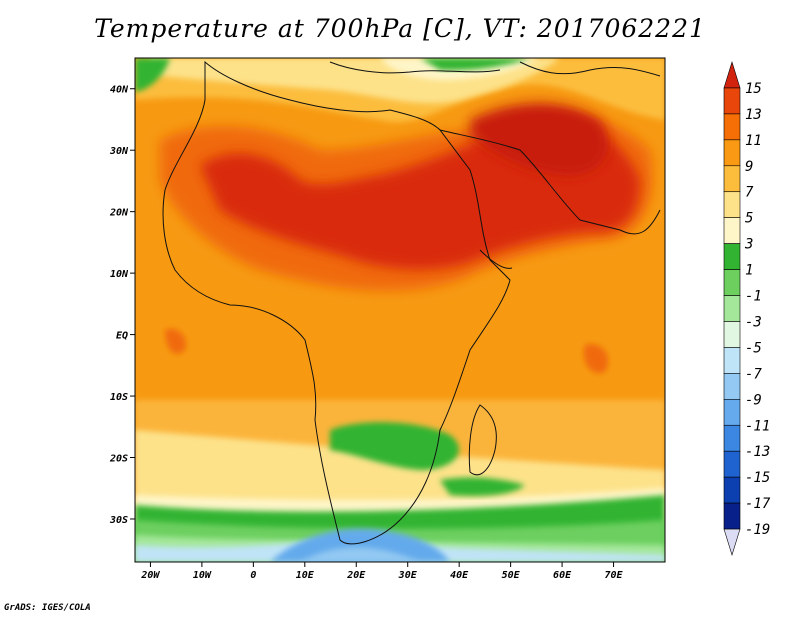 This screenshot has width=800, height=618. What do you see at coordinates (749, 219) in the screenshot?
I see `colorbar-label: 5` at bounding box center [749, 219].